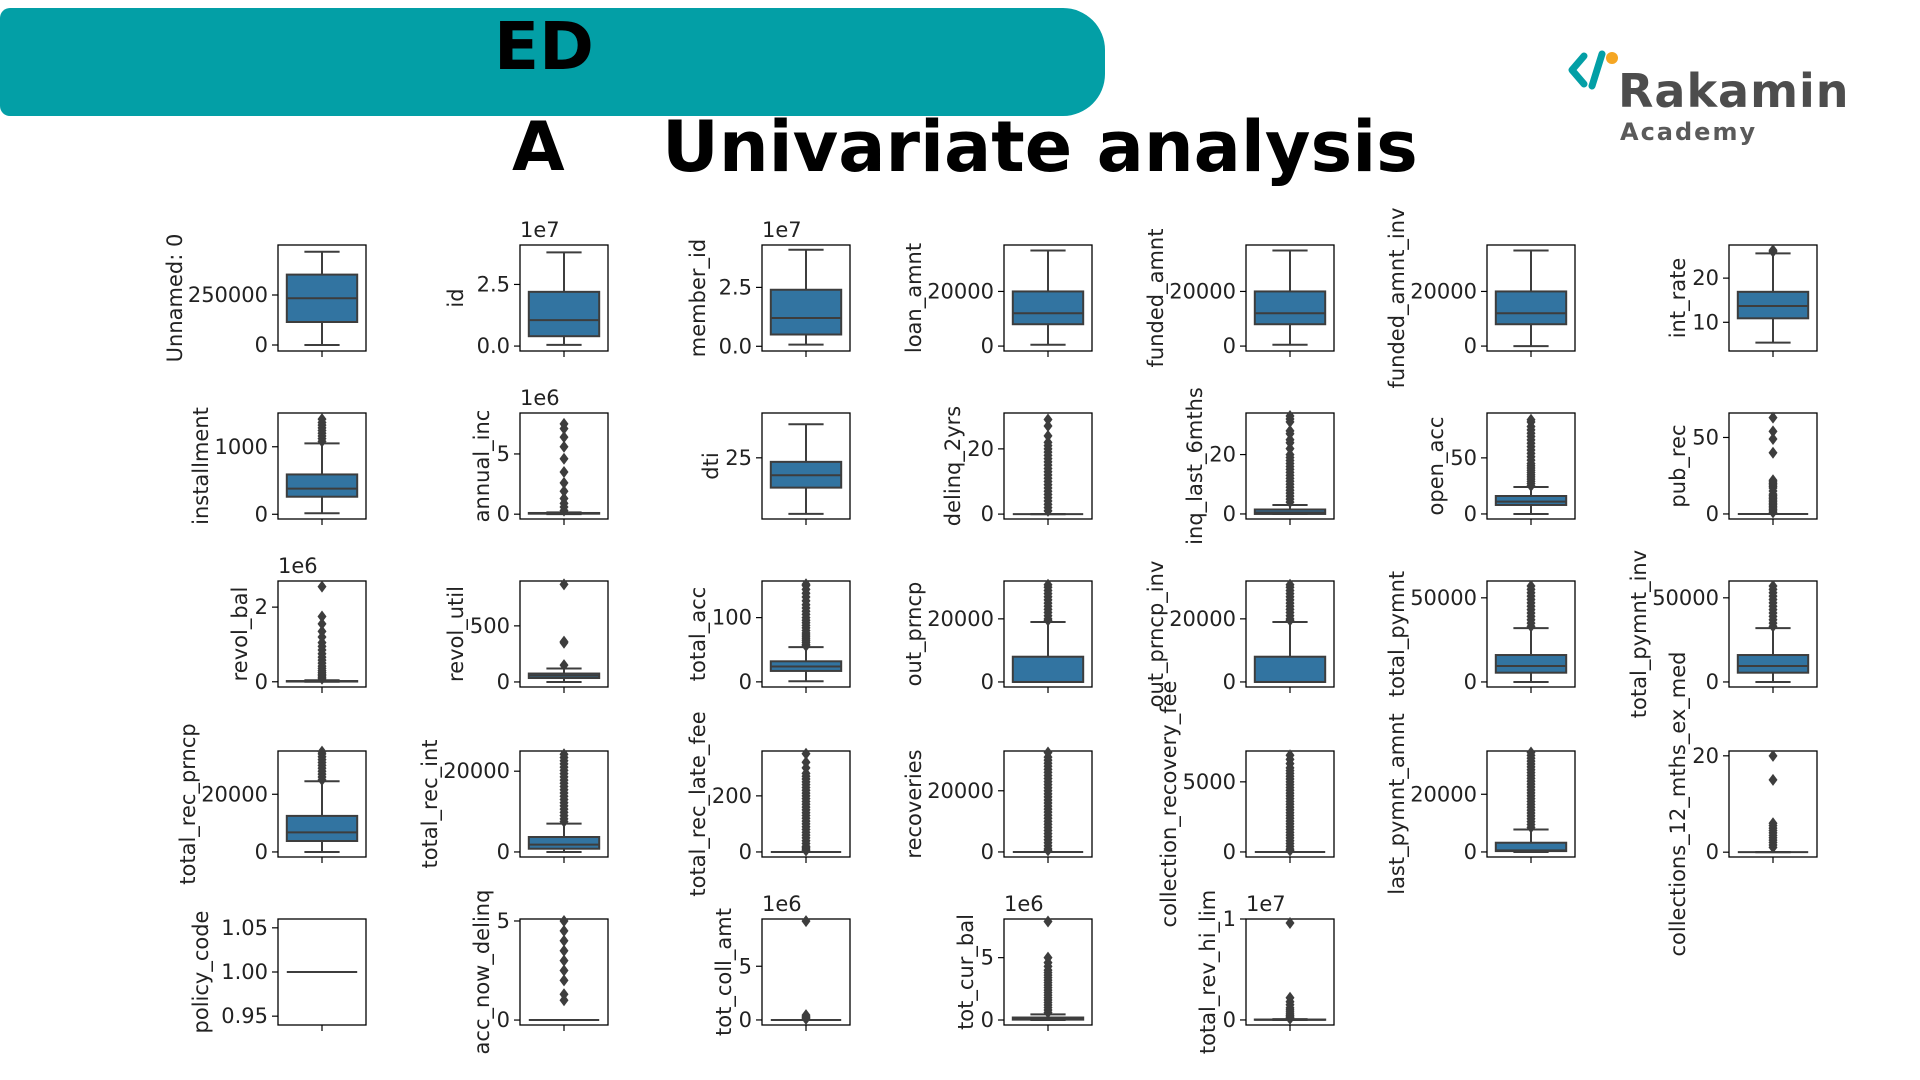  What do you see at coordinates (493, 346) in the screenshot?
I see `y-tick-label: 0.0` at bounding box center [493, 346].